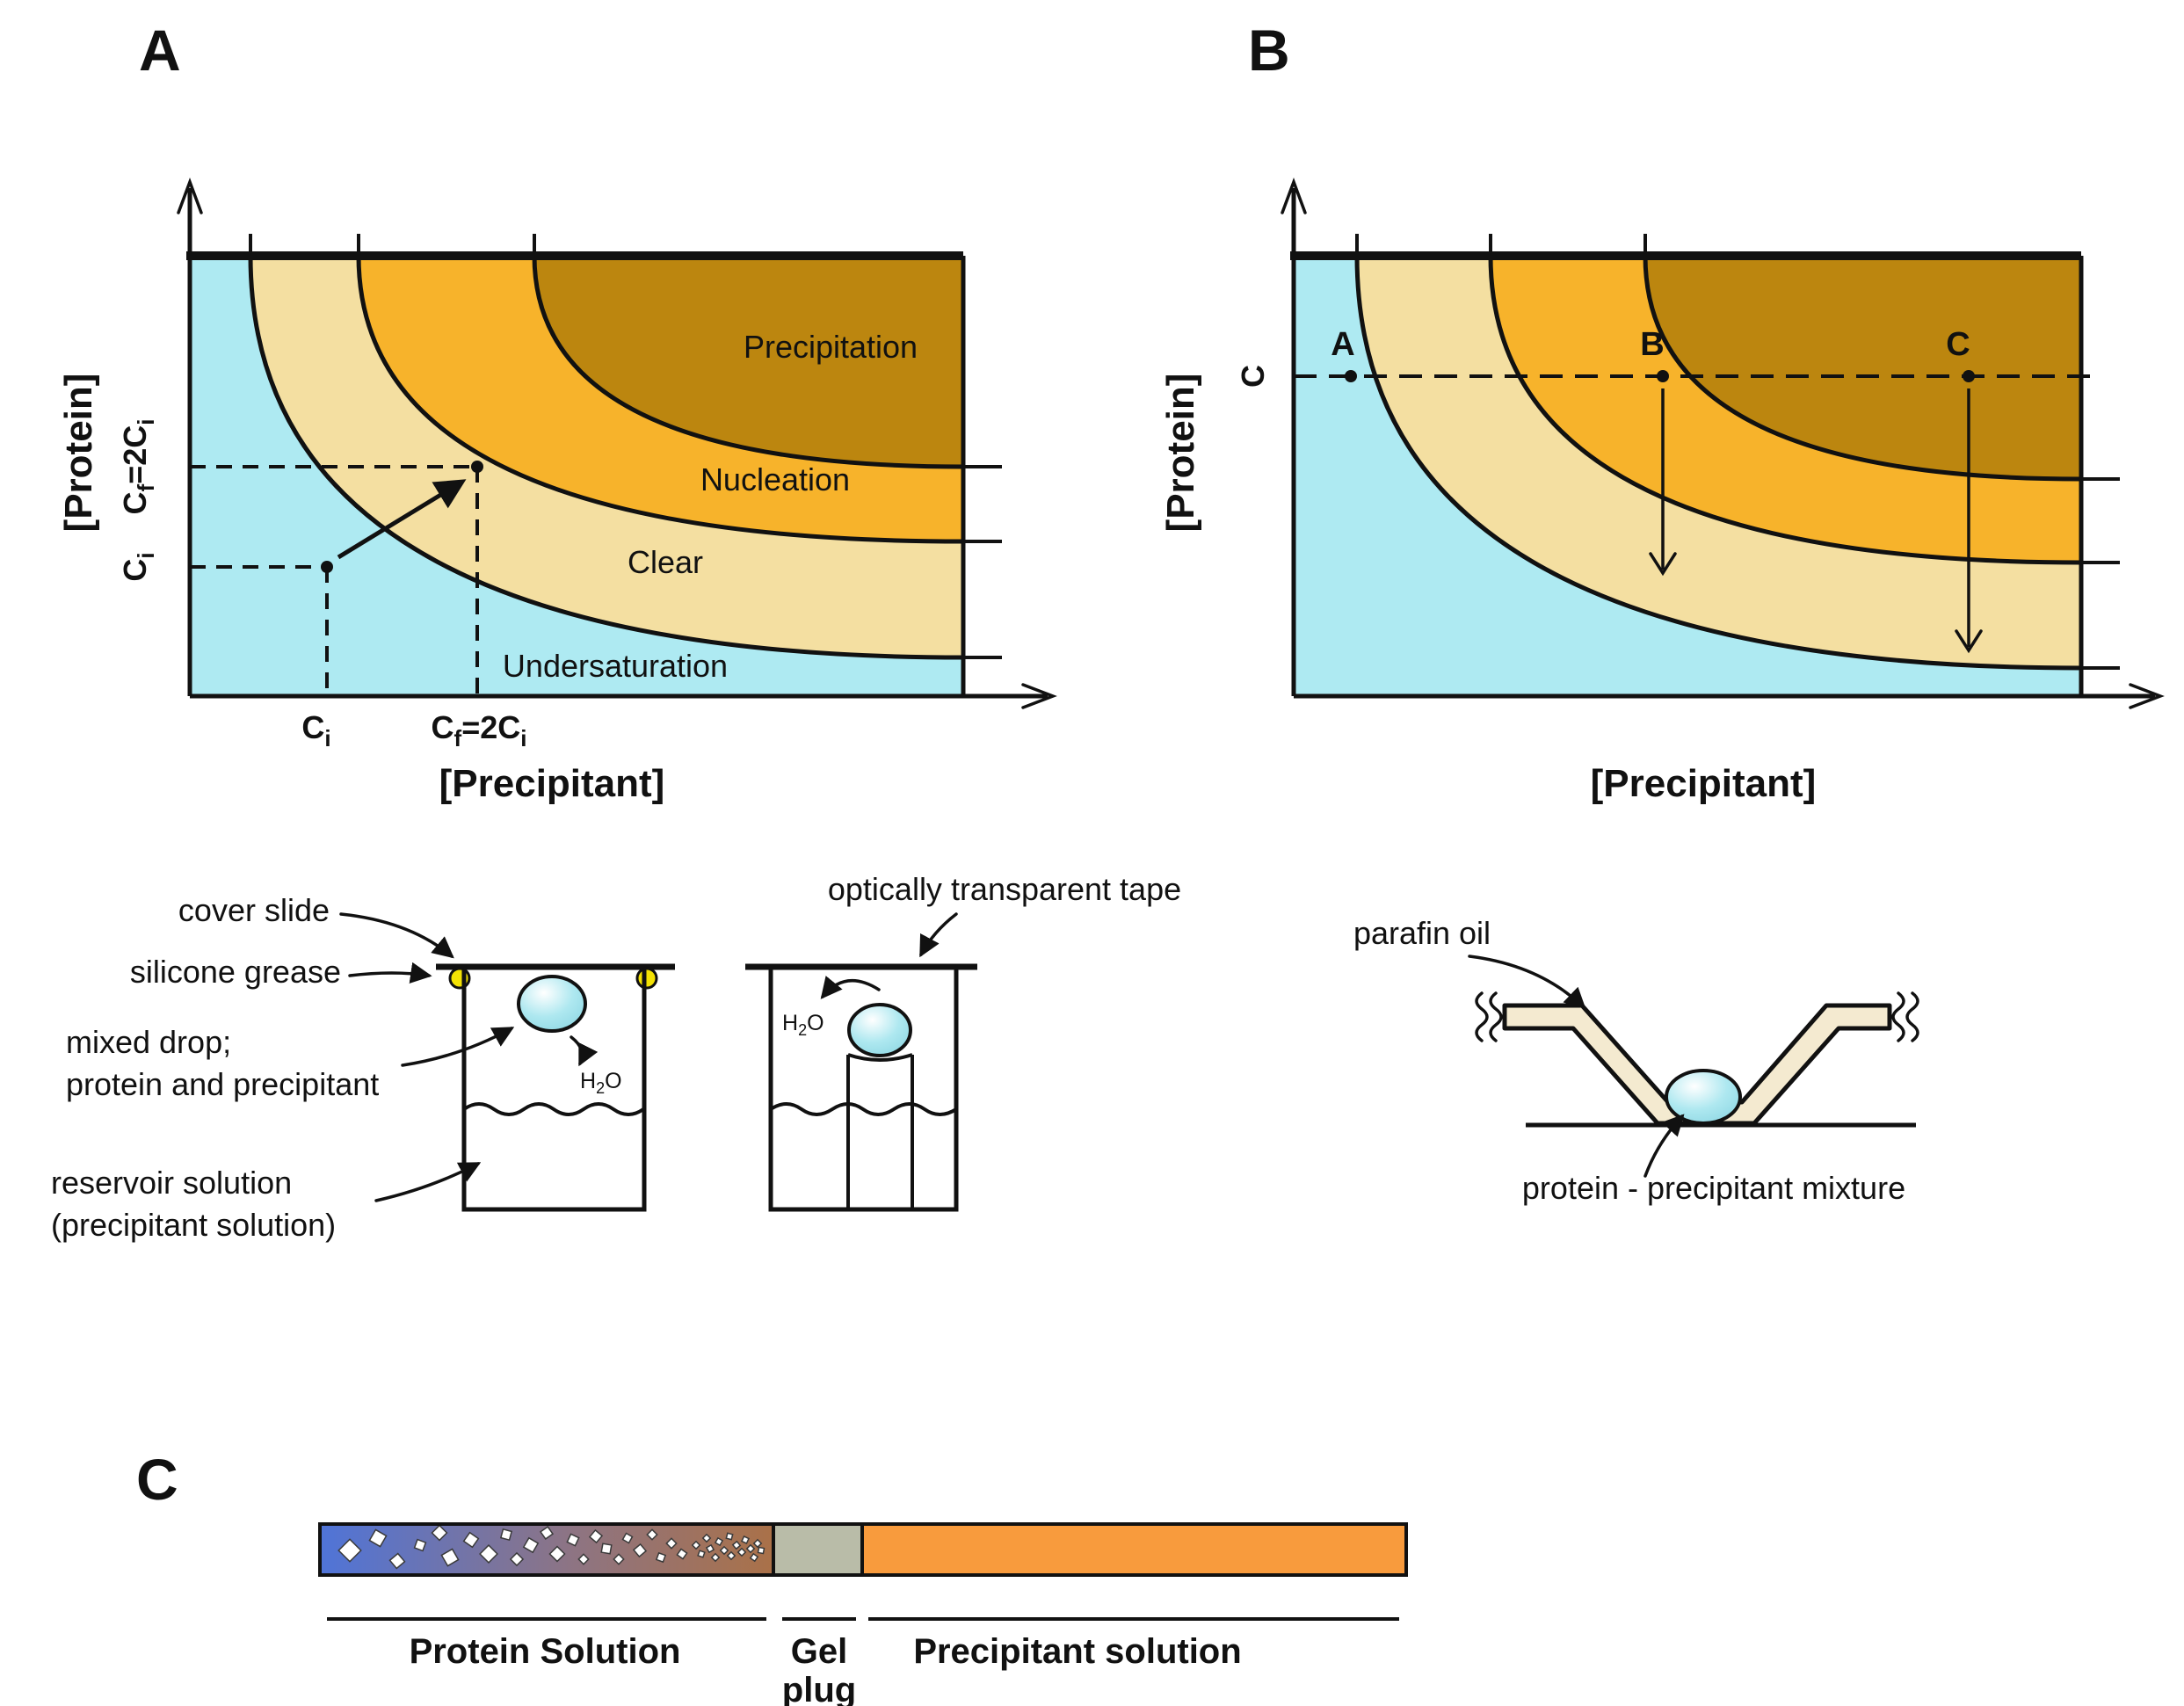 This screenshot has width=2184, height=1706. What do you see at coordinates (190, 195) in the screenshot?
I see `y-axis-arrowhead-a` at bounding box center [190, 195].